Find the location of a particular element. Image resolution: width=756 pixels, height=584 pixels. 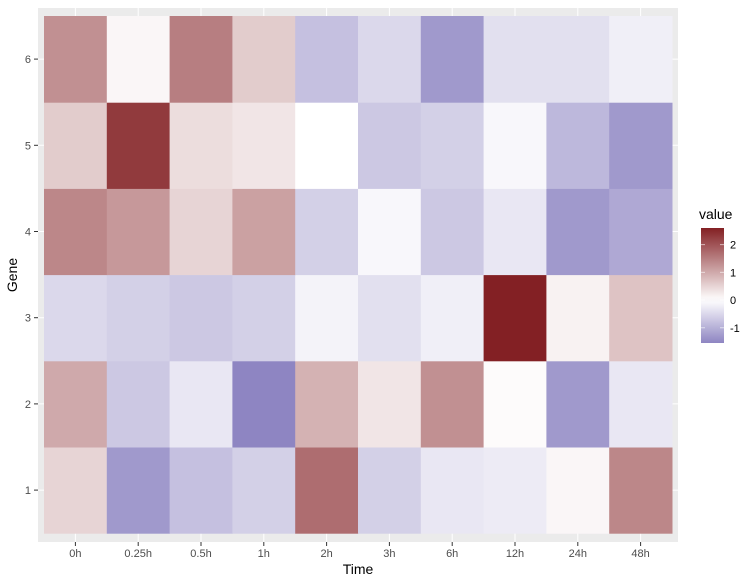

legend-tick-label: -1 is located at coordinates (735, 329).